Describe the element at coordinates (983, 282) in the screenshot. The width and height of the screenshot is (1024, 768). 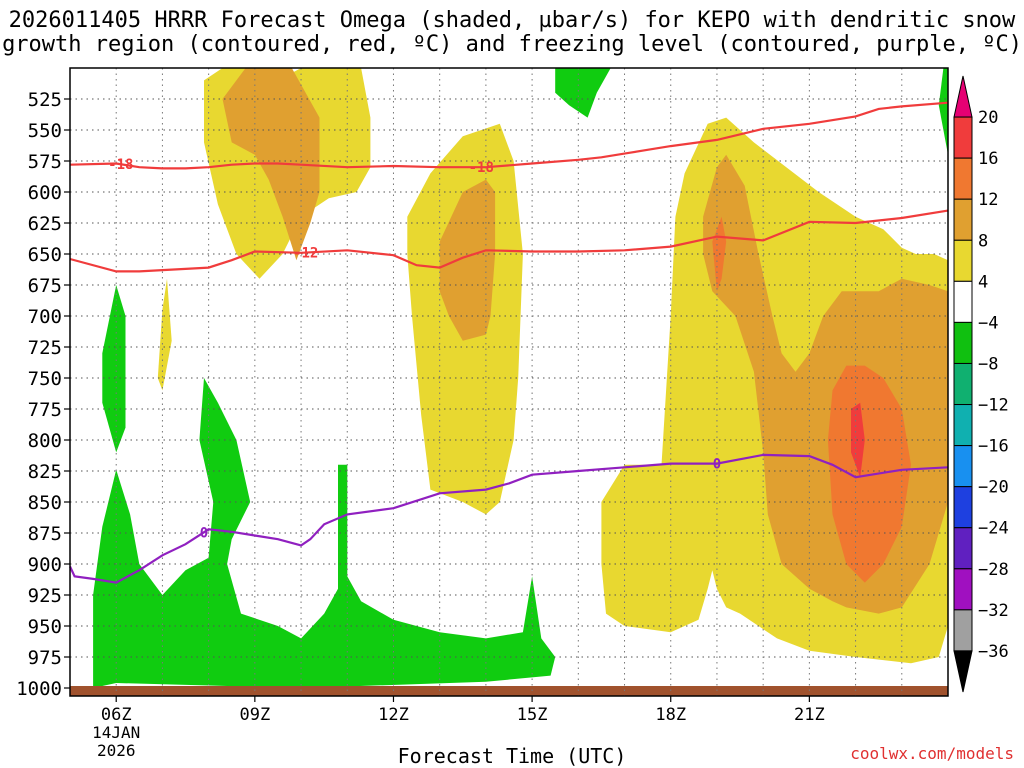
I see `colorbar-label-4: 4` at that location.